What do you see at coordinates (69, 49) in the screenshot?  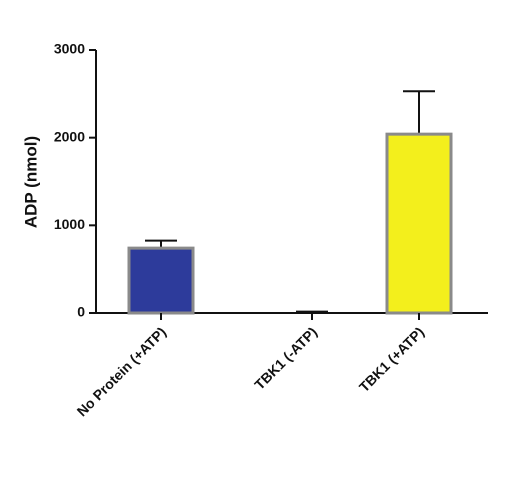 I see `y-tick-label: 3000` at bounding box center [69, 49].